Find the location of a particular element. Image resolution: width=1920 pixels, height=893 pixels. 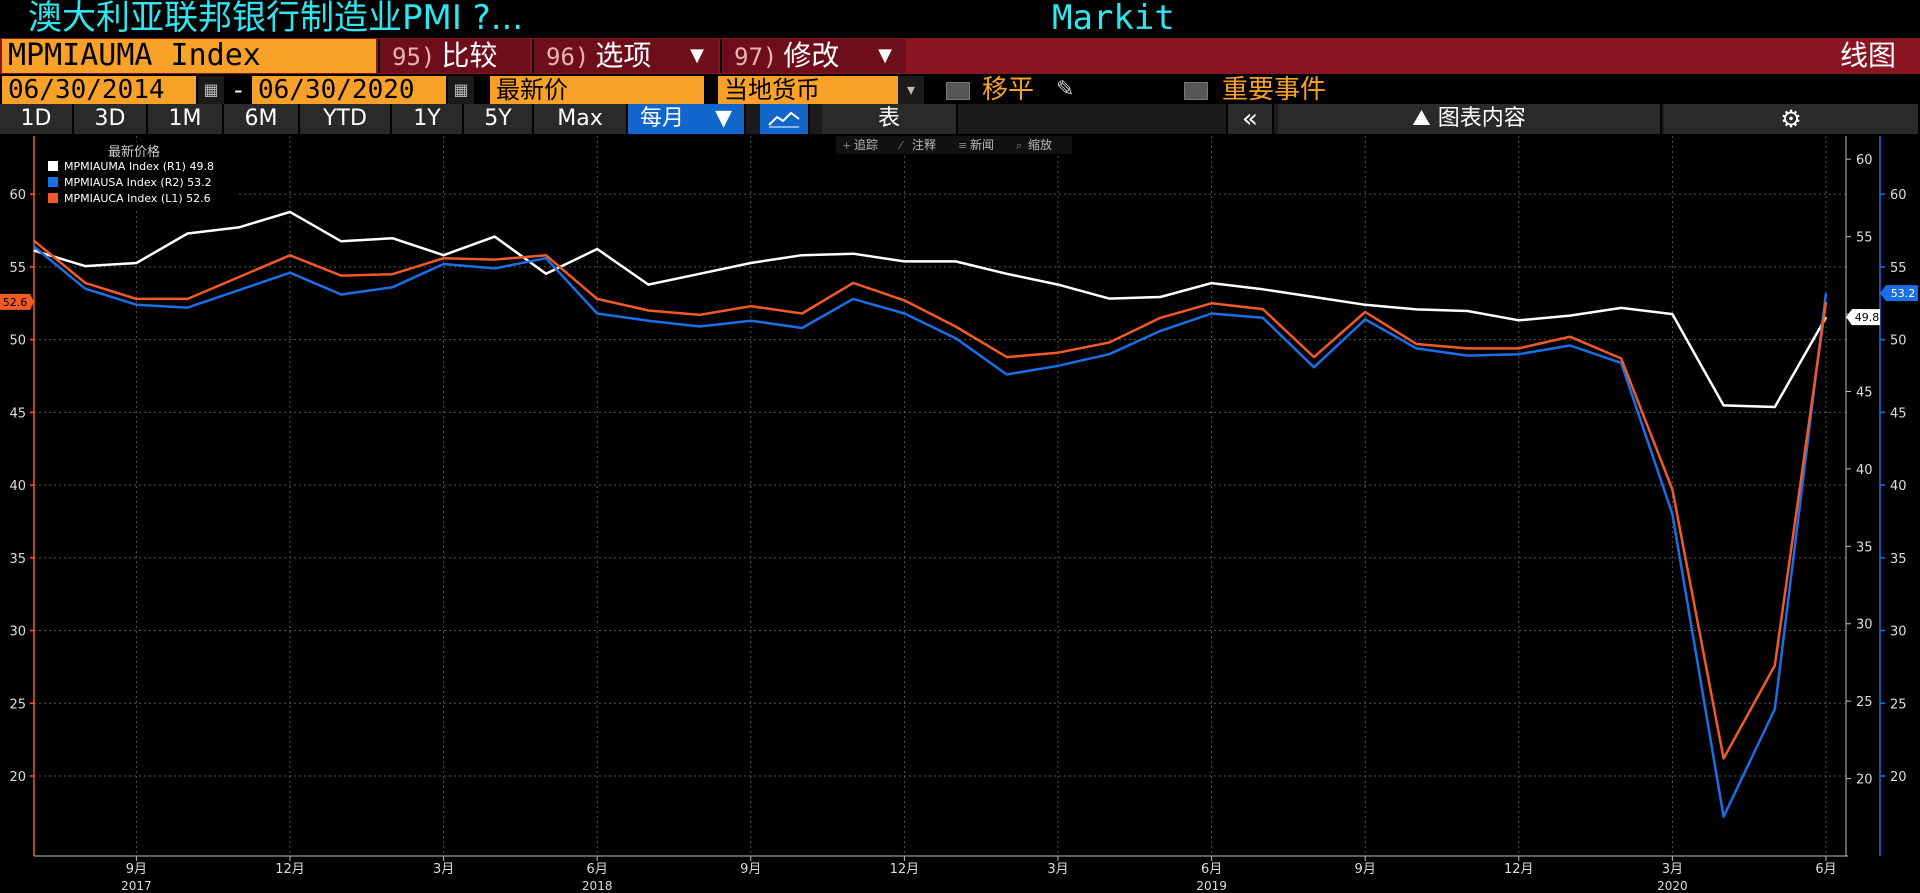

modify-label: 修改 is located at coordinates (811, 55).